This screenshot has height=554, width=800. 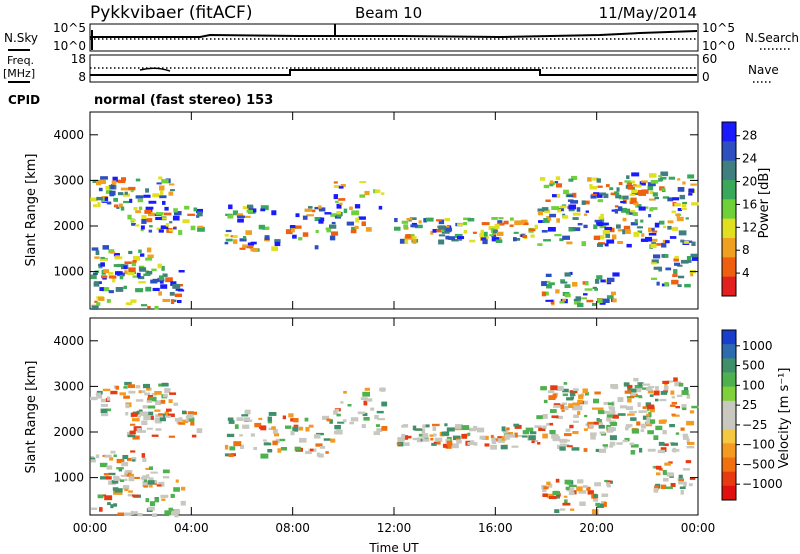 I want to click on velocity-colorbar-label: Velocity [m s⁻¹], so click(x=784, y=418).